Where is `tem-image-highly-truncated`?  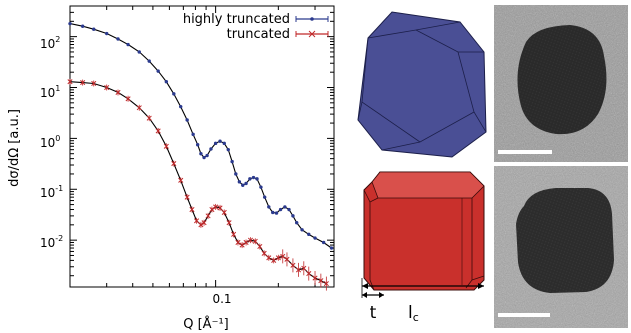
tem-image-highly-truncated is located at coordinates (561, 83).